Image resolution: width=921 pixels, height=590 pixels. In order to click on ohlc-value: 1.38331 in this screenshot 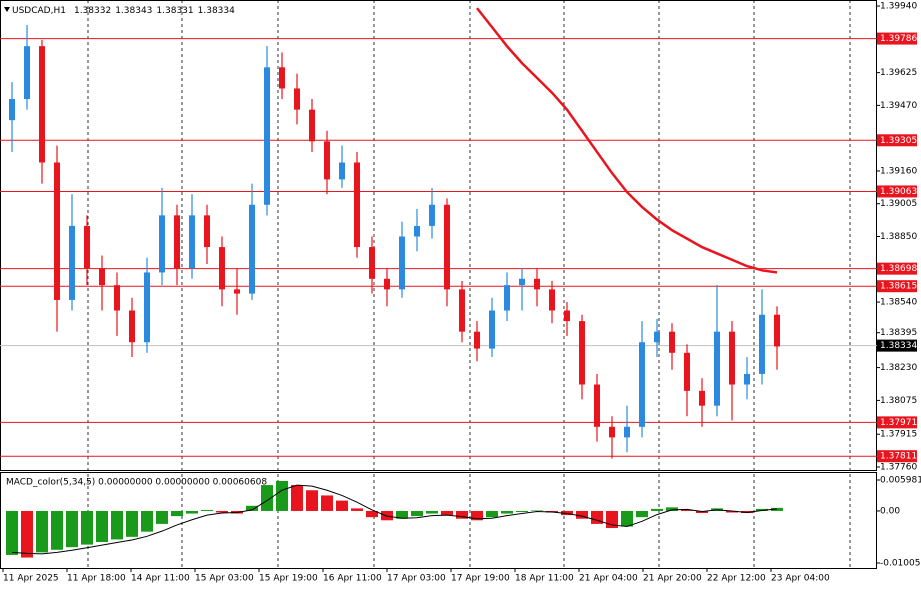, I will do `click(174, 11)`.